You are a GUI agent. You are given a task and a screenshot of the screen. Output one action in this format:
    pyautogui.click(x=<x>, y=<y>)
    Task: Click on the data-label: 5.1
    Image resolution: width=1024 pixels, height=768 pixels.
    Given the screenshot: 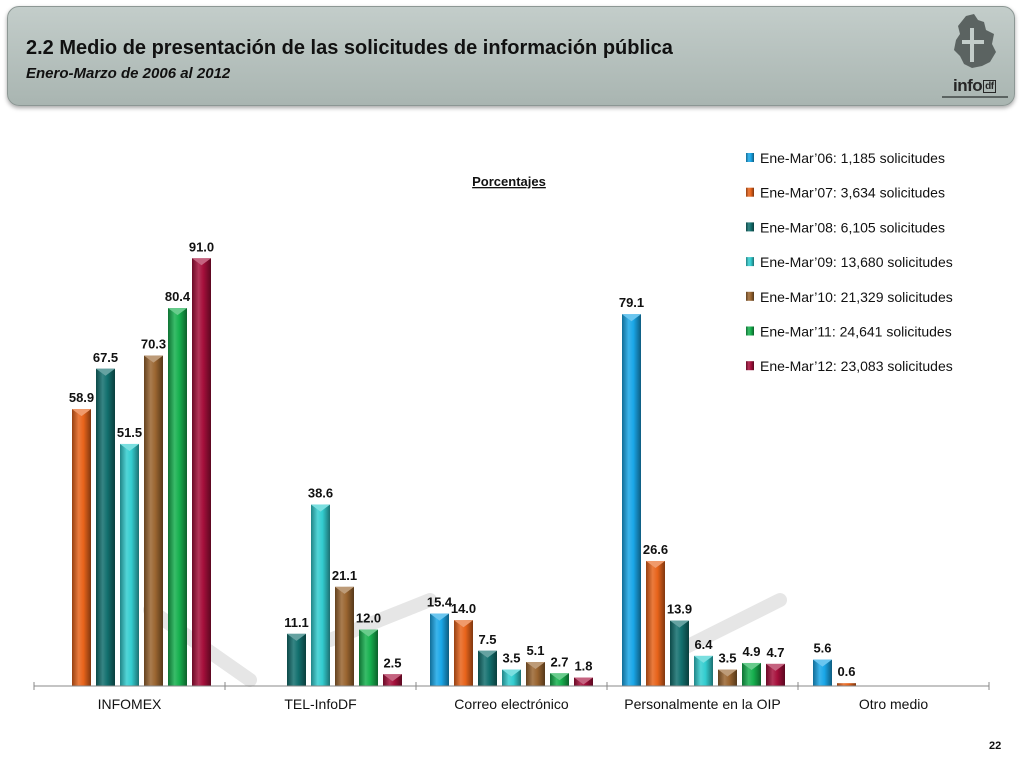 What is the action you would take?
    pyautogui.click(x=535, y=650)
    